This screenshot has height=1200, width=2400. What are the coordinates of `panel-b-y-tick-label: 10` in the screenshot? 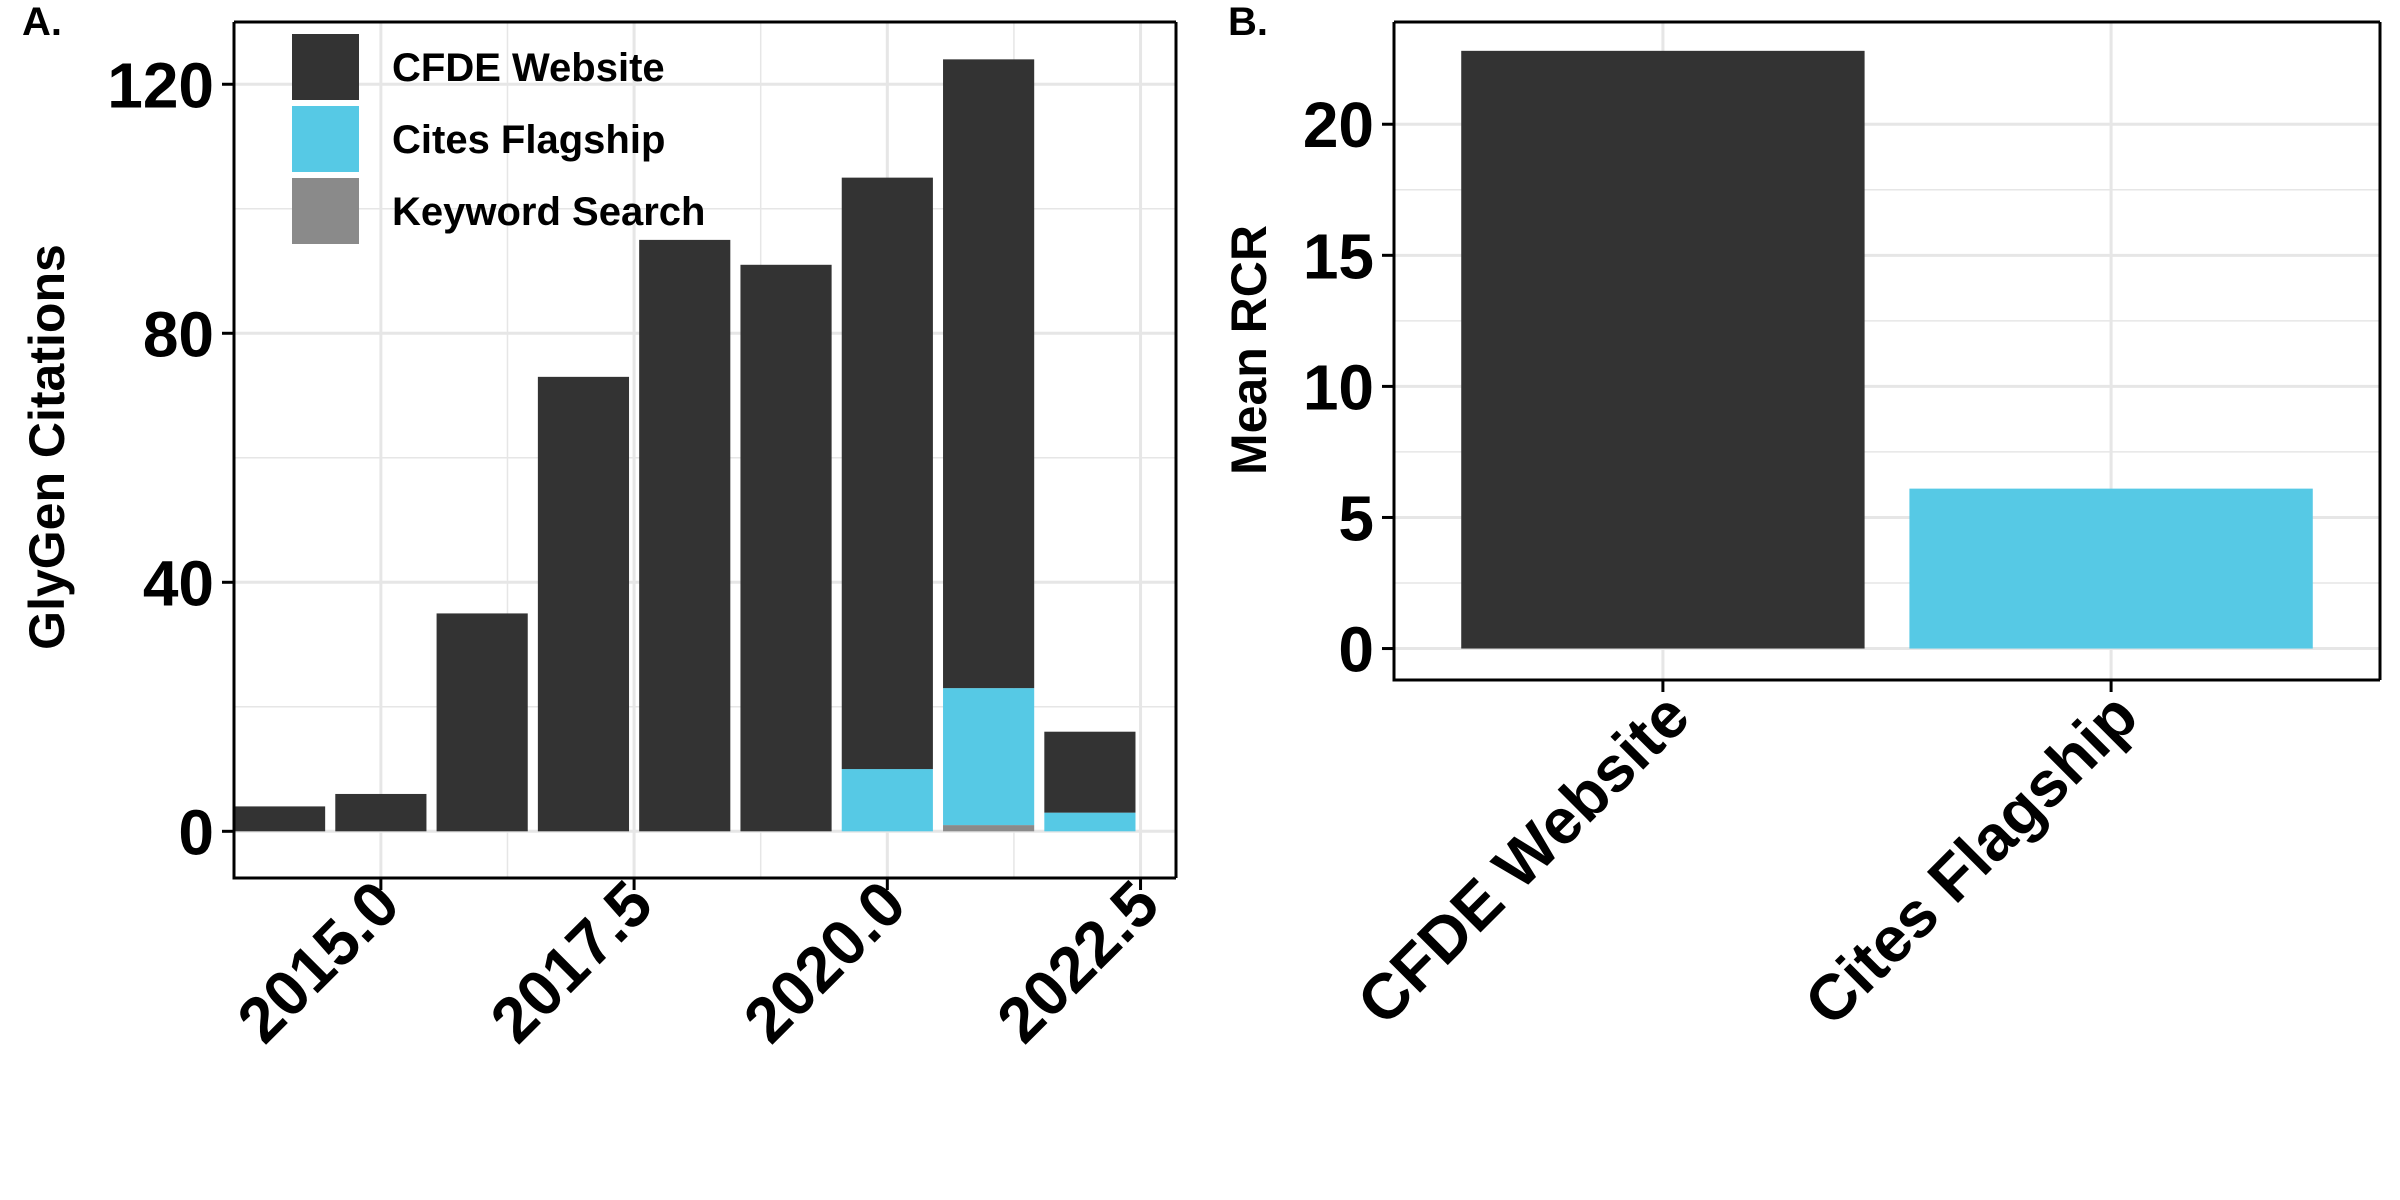 It's located at (1338, 387).